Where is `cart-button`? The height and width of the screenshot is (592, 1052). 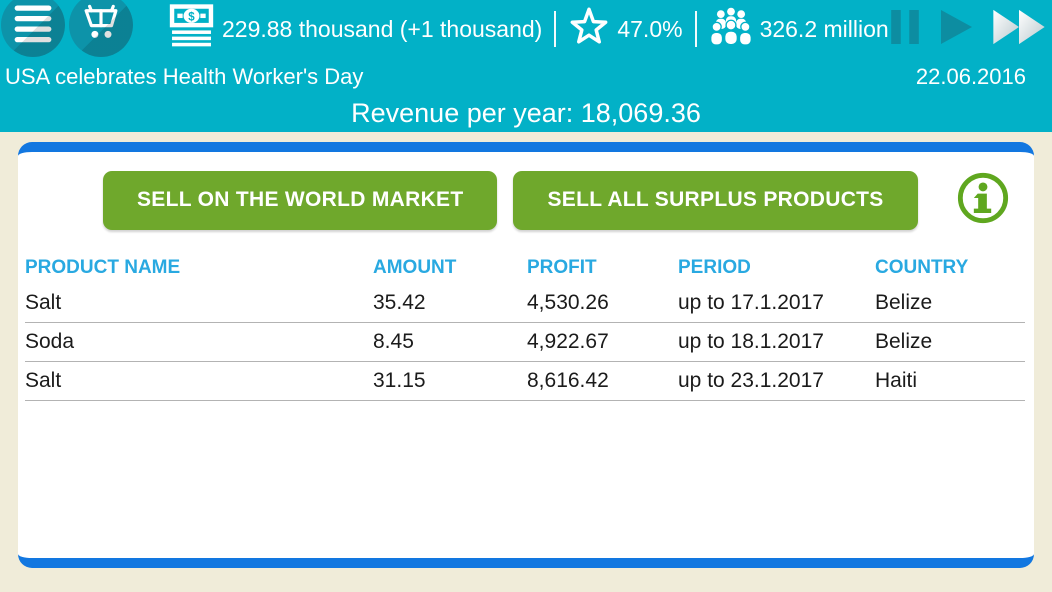 cart-button is located at coordinates (101, 28).